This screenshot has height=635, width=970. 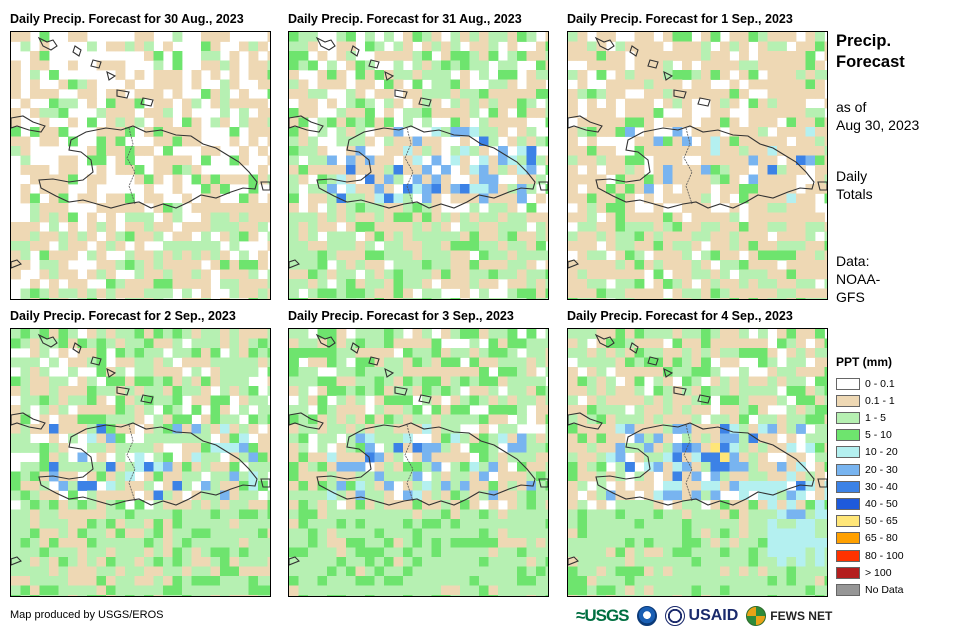 I want to click on legend-item: 80 - 100, so click(x=870, y=555).